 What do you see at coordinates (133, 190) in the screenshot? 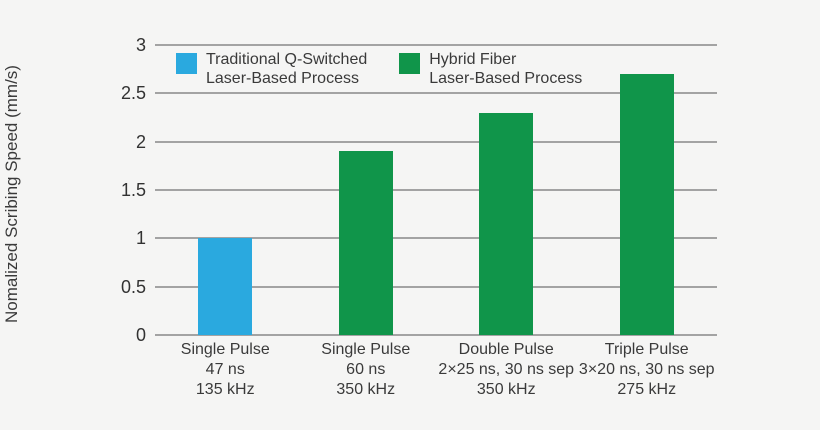
I see `y-tick-label-1.5: 1.5` at bounding box center [133, 190].